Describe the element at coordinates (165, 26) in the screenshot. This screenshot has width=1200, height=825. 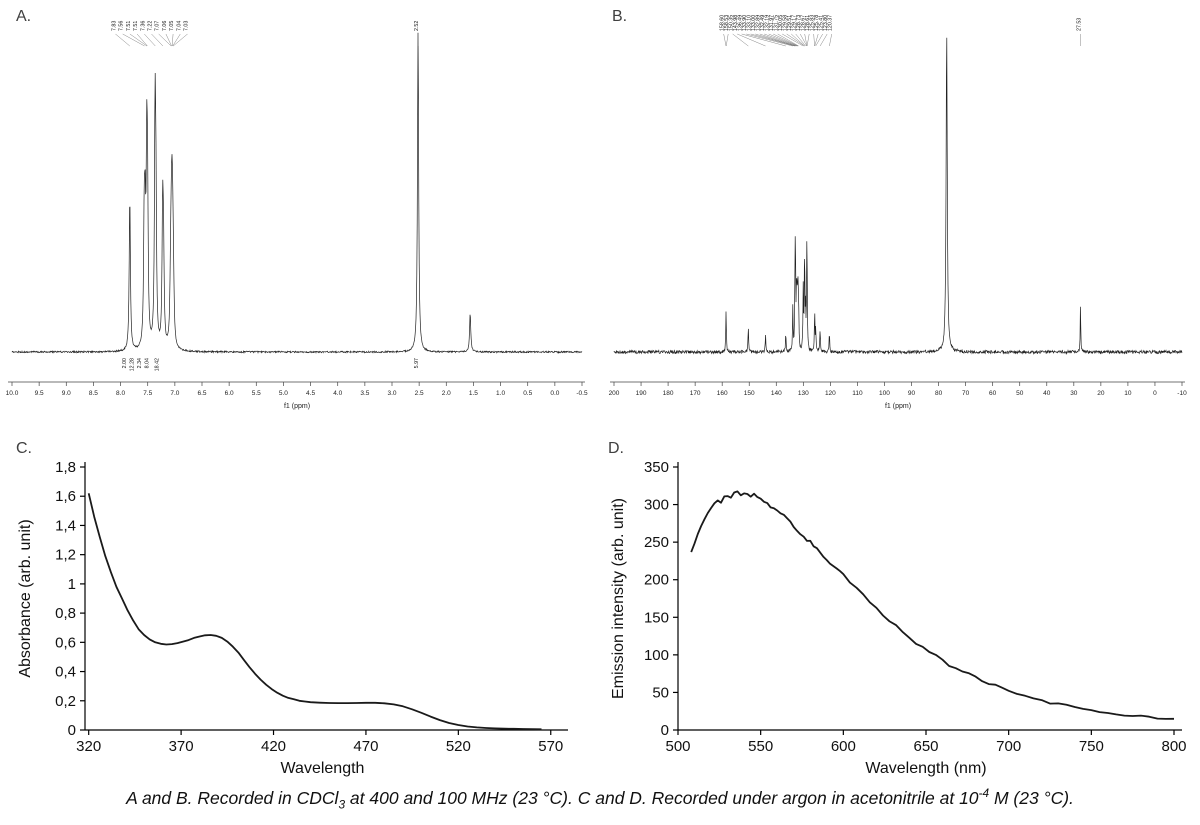
I see `peak-label: 7.06` at that location.